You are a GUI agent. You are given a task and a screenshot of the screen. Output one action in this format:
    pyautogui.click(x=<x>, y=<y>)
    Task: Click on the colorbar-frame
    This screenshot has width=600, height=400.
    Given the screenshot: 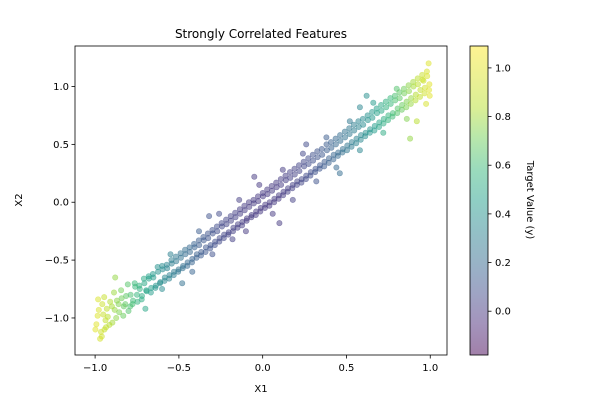 What is the action you would take?
    pyautogui.click(x=479, y=200)
    